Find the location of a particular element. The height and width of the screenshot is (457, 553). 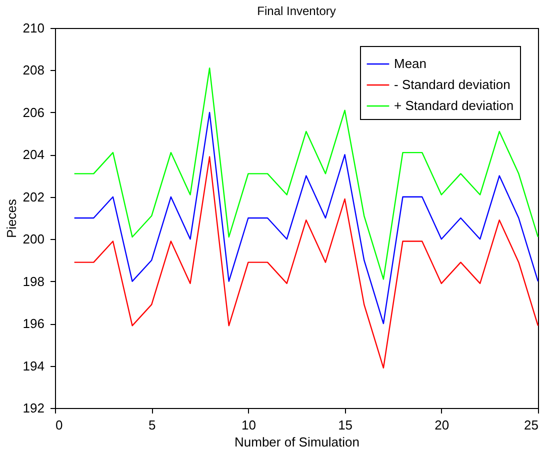

y-tick-label: 204 is located at coordinates (33, 154).